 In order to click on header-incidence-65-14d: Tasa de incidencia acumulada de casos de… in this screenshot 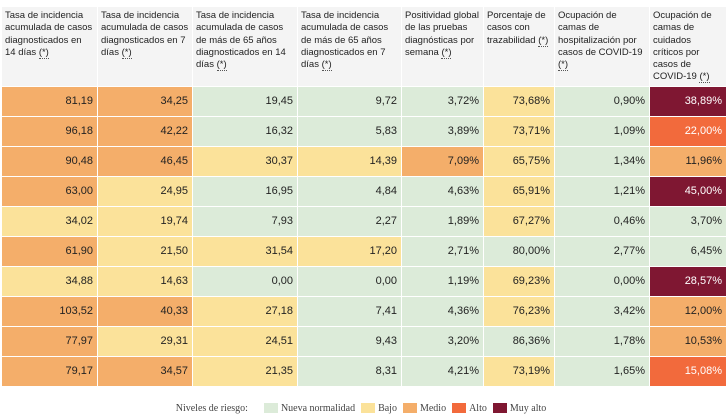, I will do `click(245, 46)`.